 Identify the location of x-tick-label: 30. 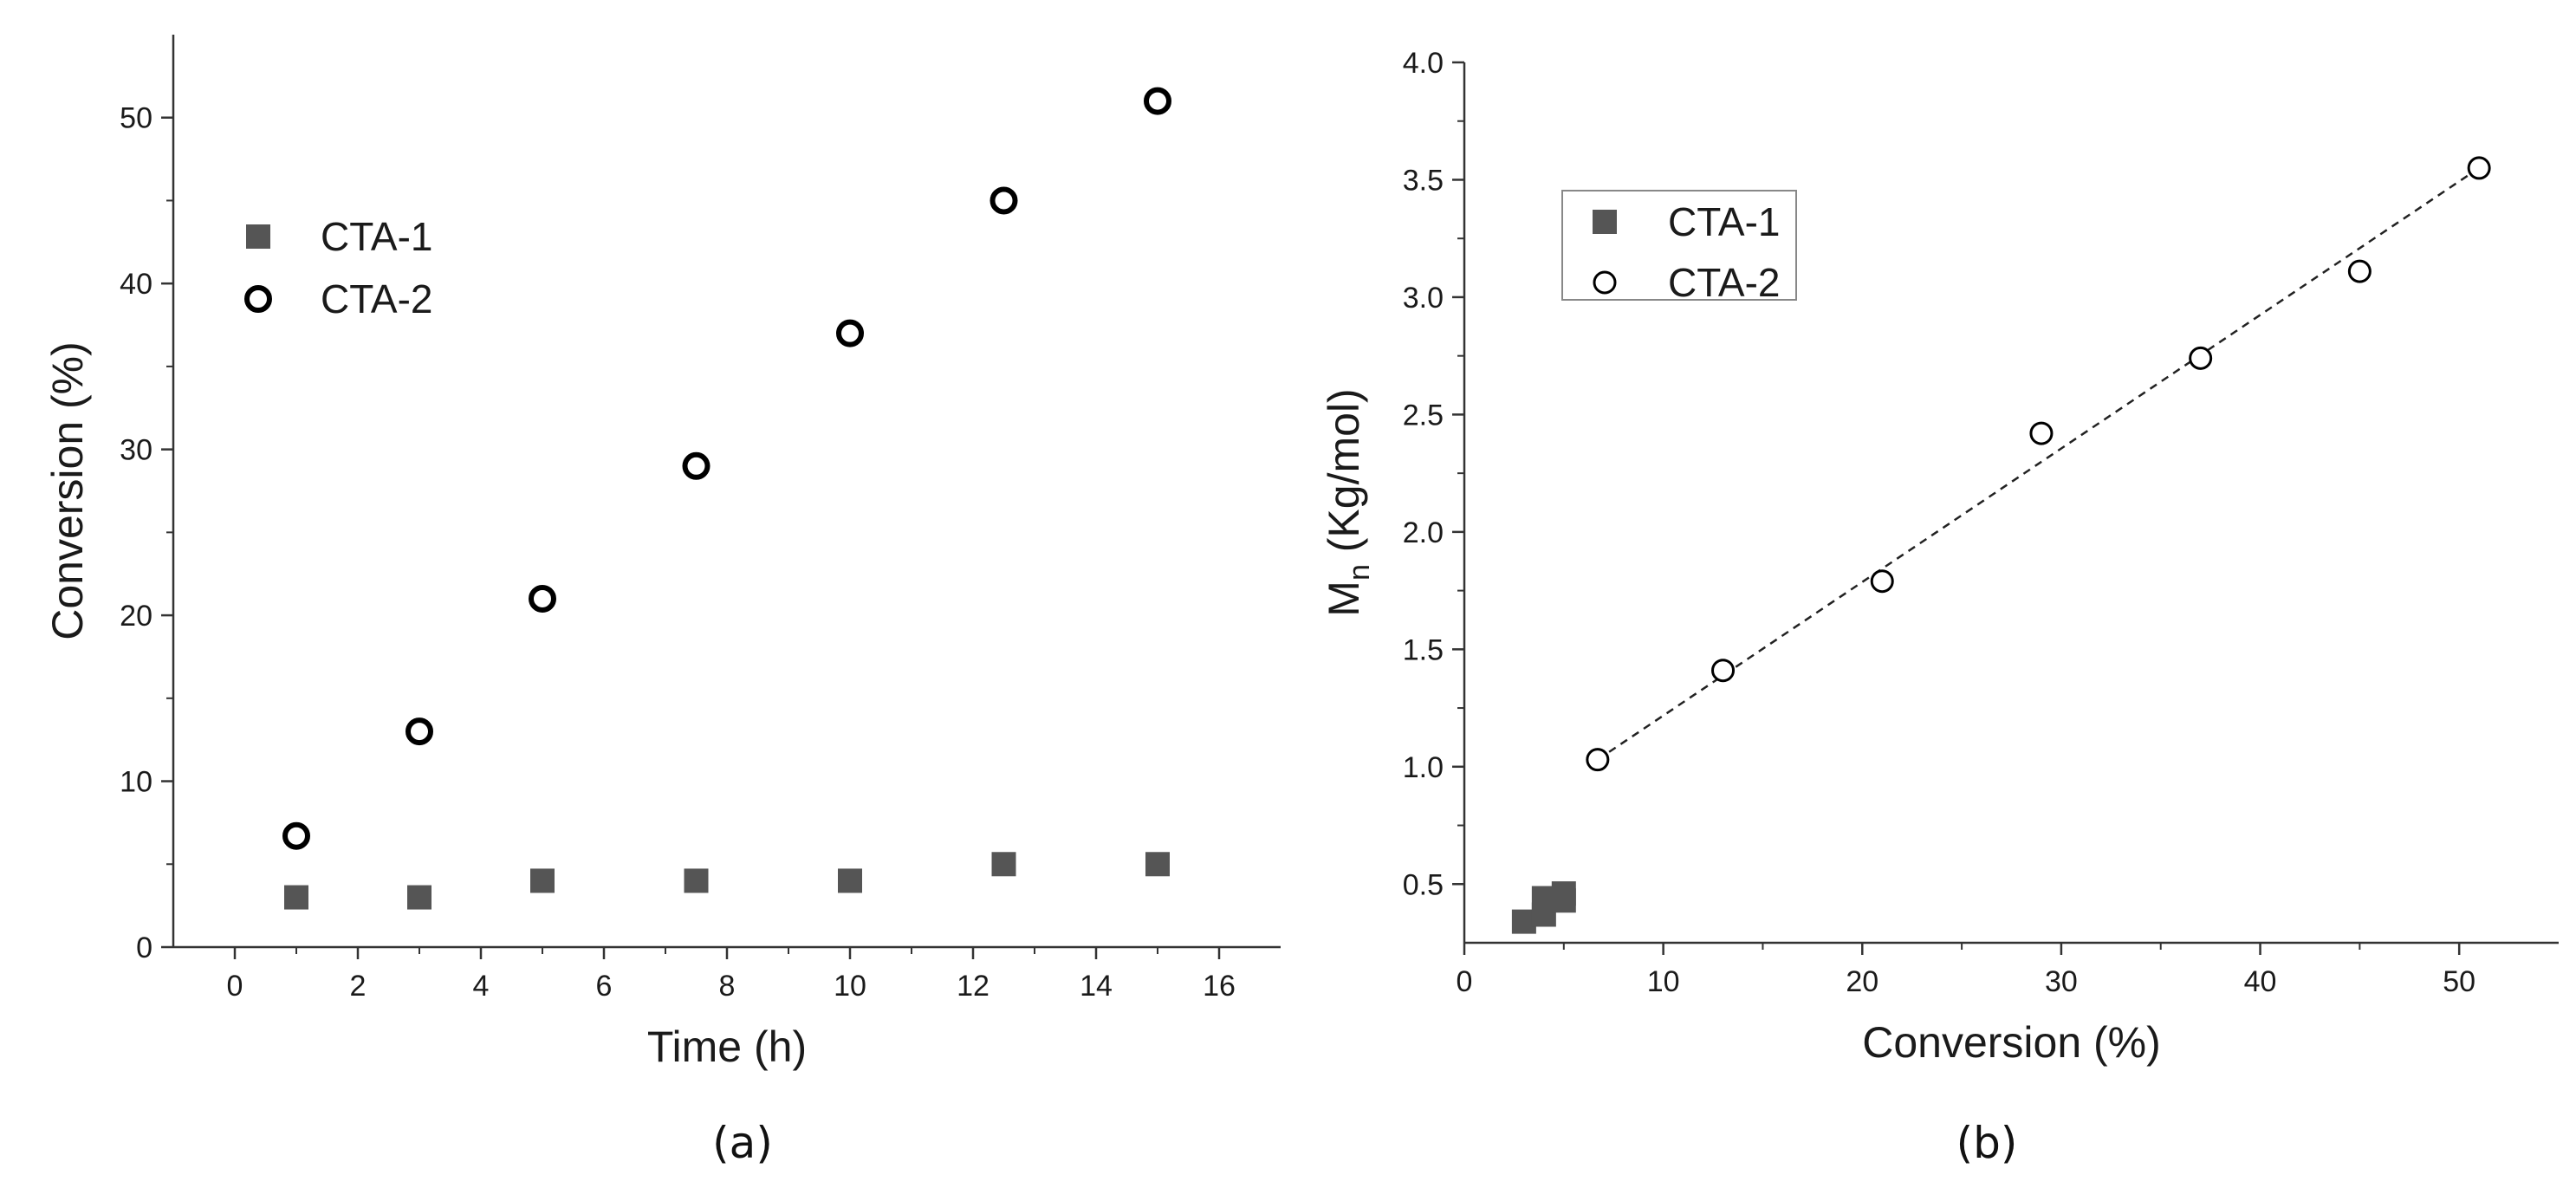
(2062, 981).